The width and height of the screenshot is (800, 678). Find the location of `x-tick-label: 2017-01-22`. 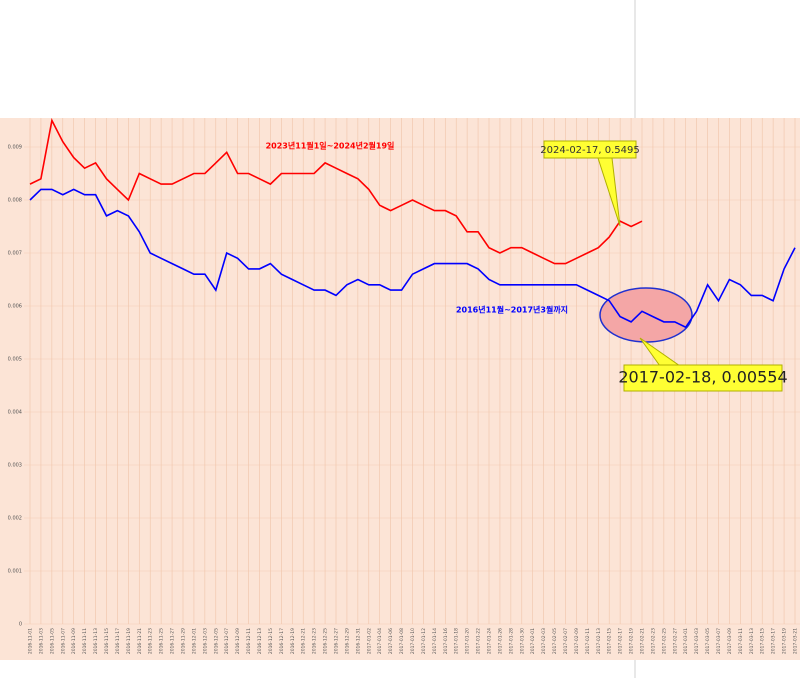

x-tick-label: 2017-01-22 is located at coordinates (479, 641).